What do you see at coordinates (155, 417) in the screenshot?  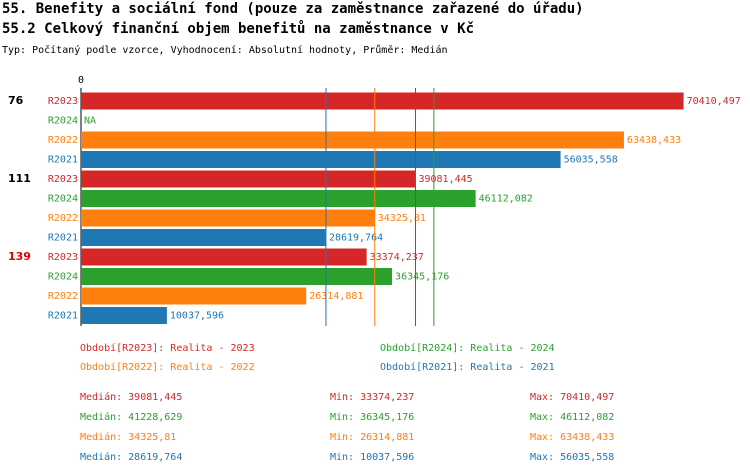 I see `stat-value: 41228,629` at bounding box center [155, 417].